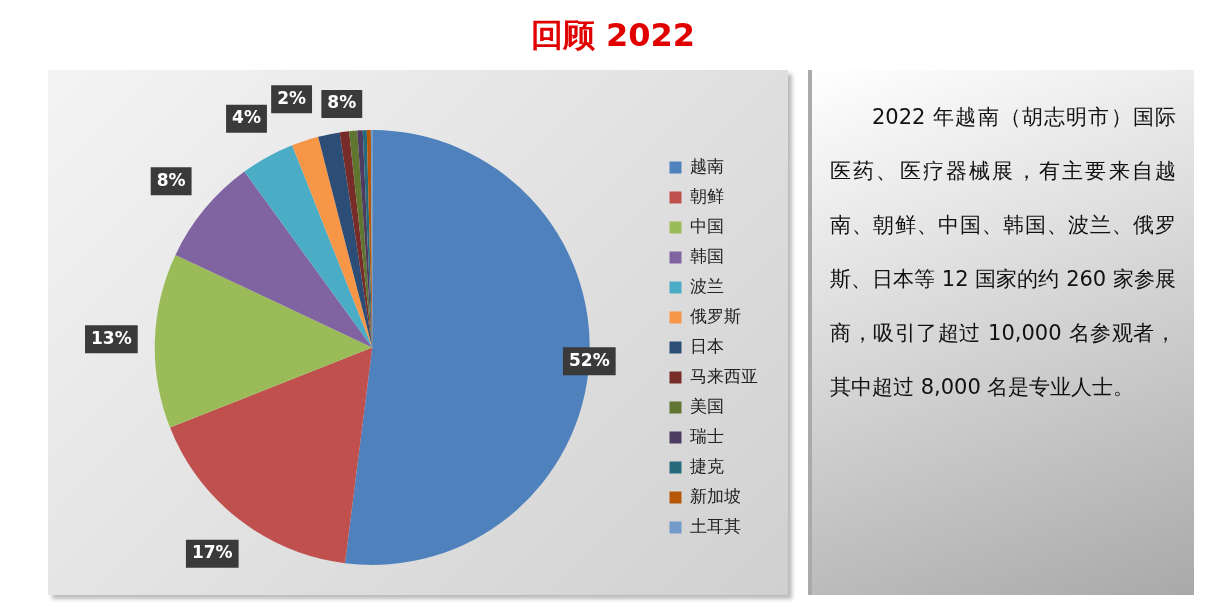 Image resolution: width=1226 pixels, height=609 pixels. Describe the element at coordinates (707, 195) in the screenshot. I see `legend-label: 朝鲜` at that location.